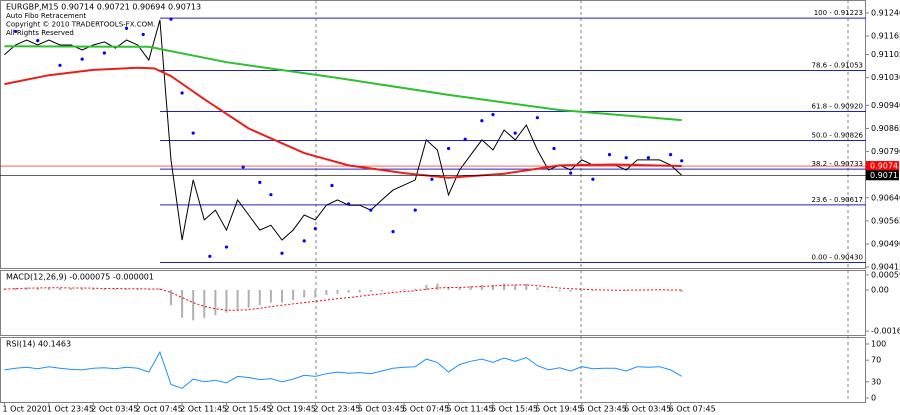 This screenshot has width=900, height=415. Describe the element at coordinates (46, 16) in the screenshot. I see `annotation: Auto Fibo Retracement` at that location.